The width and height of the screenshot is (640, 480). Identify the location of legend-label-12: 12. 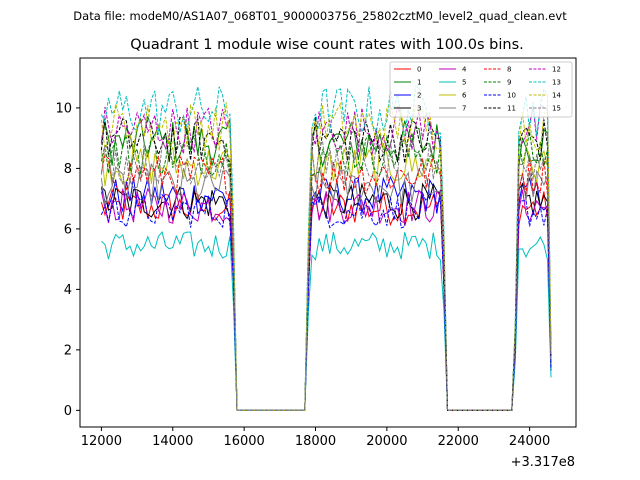
(556, 70).